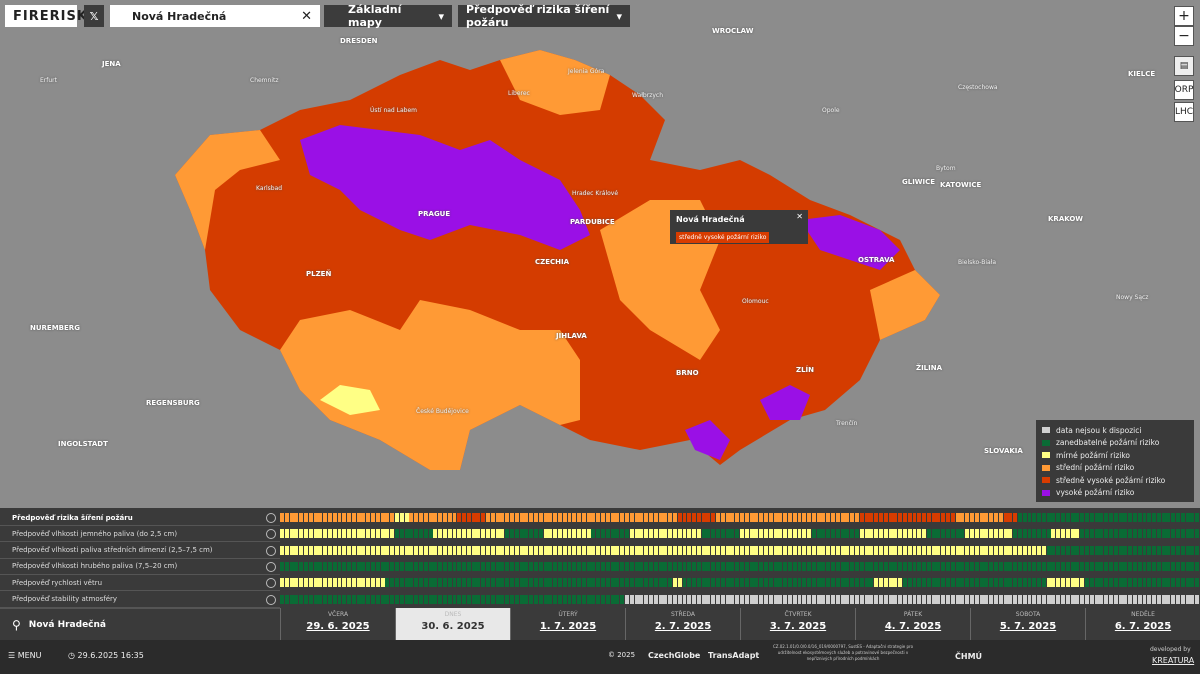 The width and height of the screenshot is (1200, 674). Describe the element at coordinates (544, 16) in the screenshot. I see `layer-select: Předpověď rizika šíření požáru ▾` at that location.